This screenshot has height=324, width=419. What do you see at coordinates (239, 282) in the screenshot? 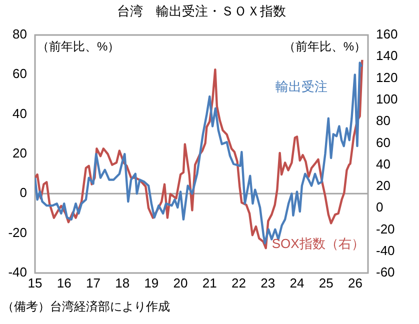
I see `x-tick-label: 22` at bounding box center [239, 282].